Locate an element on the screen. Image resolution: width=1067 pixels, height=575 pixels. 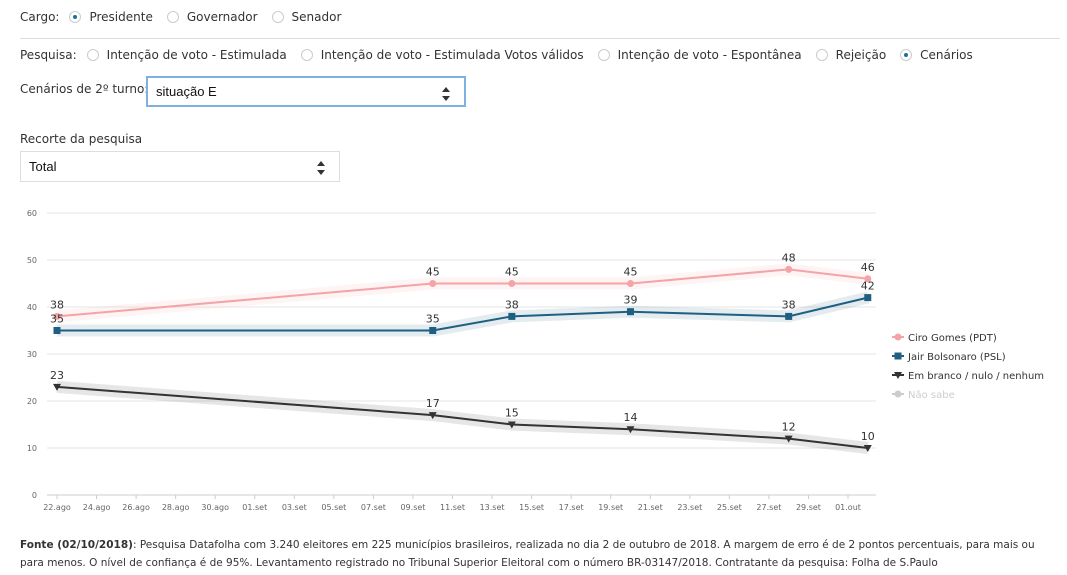
option-label: Cenários is located at coordinates (946, 55).